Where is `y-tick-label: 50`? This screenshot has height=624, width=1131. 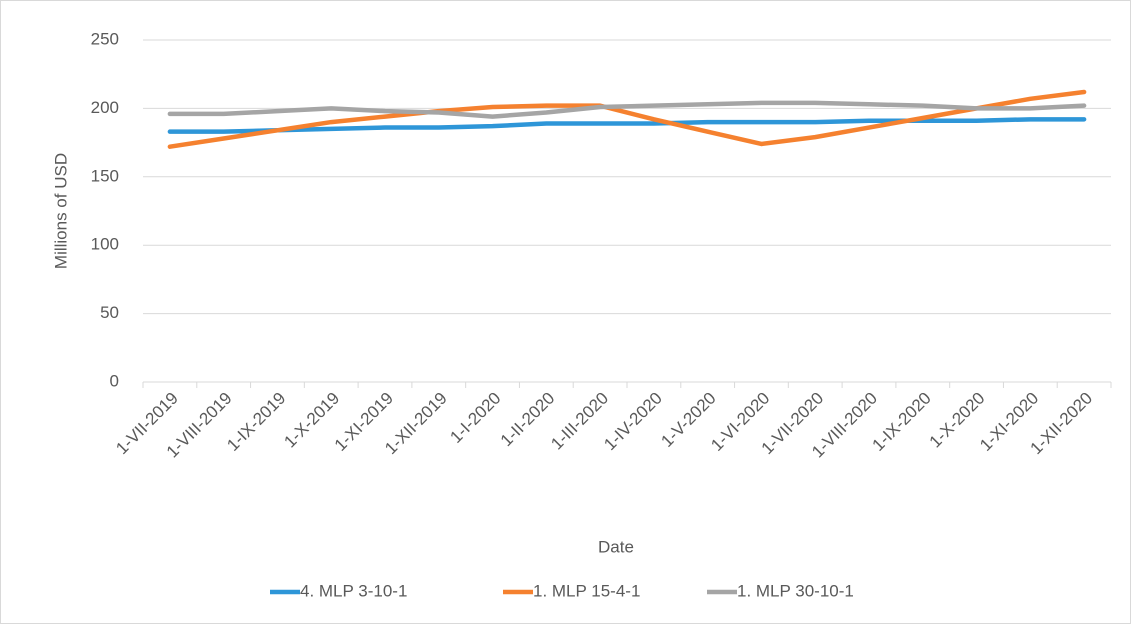
y-tick-label: 50 is located at coordinates (109, 312).